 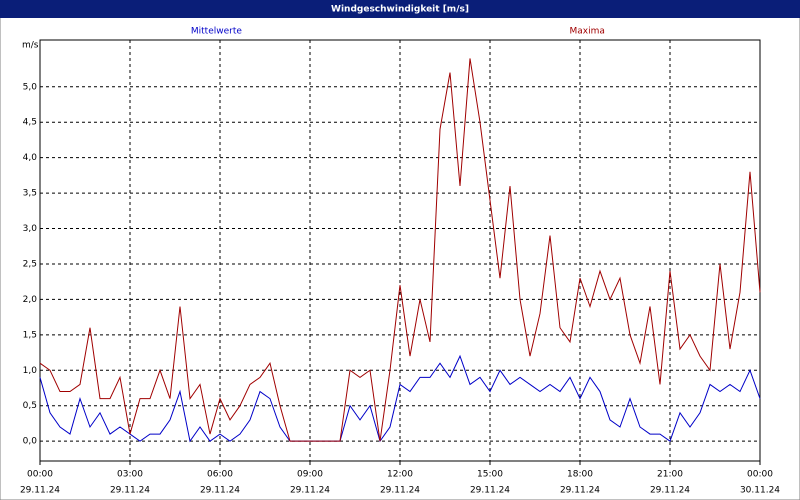 I want to click on y-tick-label: 2,0, so click(x=30, y=300).